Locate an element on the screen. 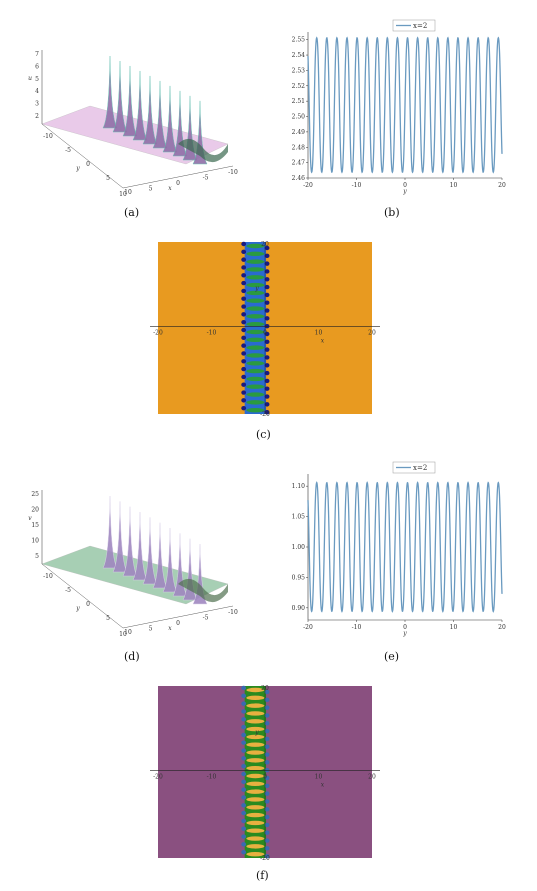  x-tick-label: 5 is located at coordinates (151, 189).